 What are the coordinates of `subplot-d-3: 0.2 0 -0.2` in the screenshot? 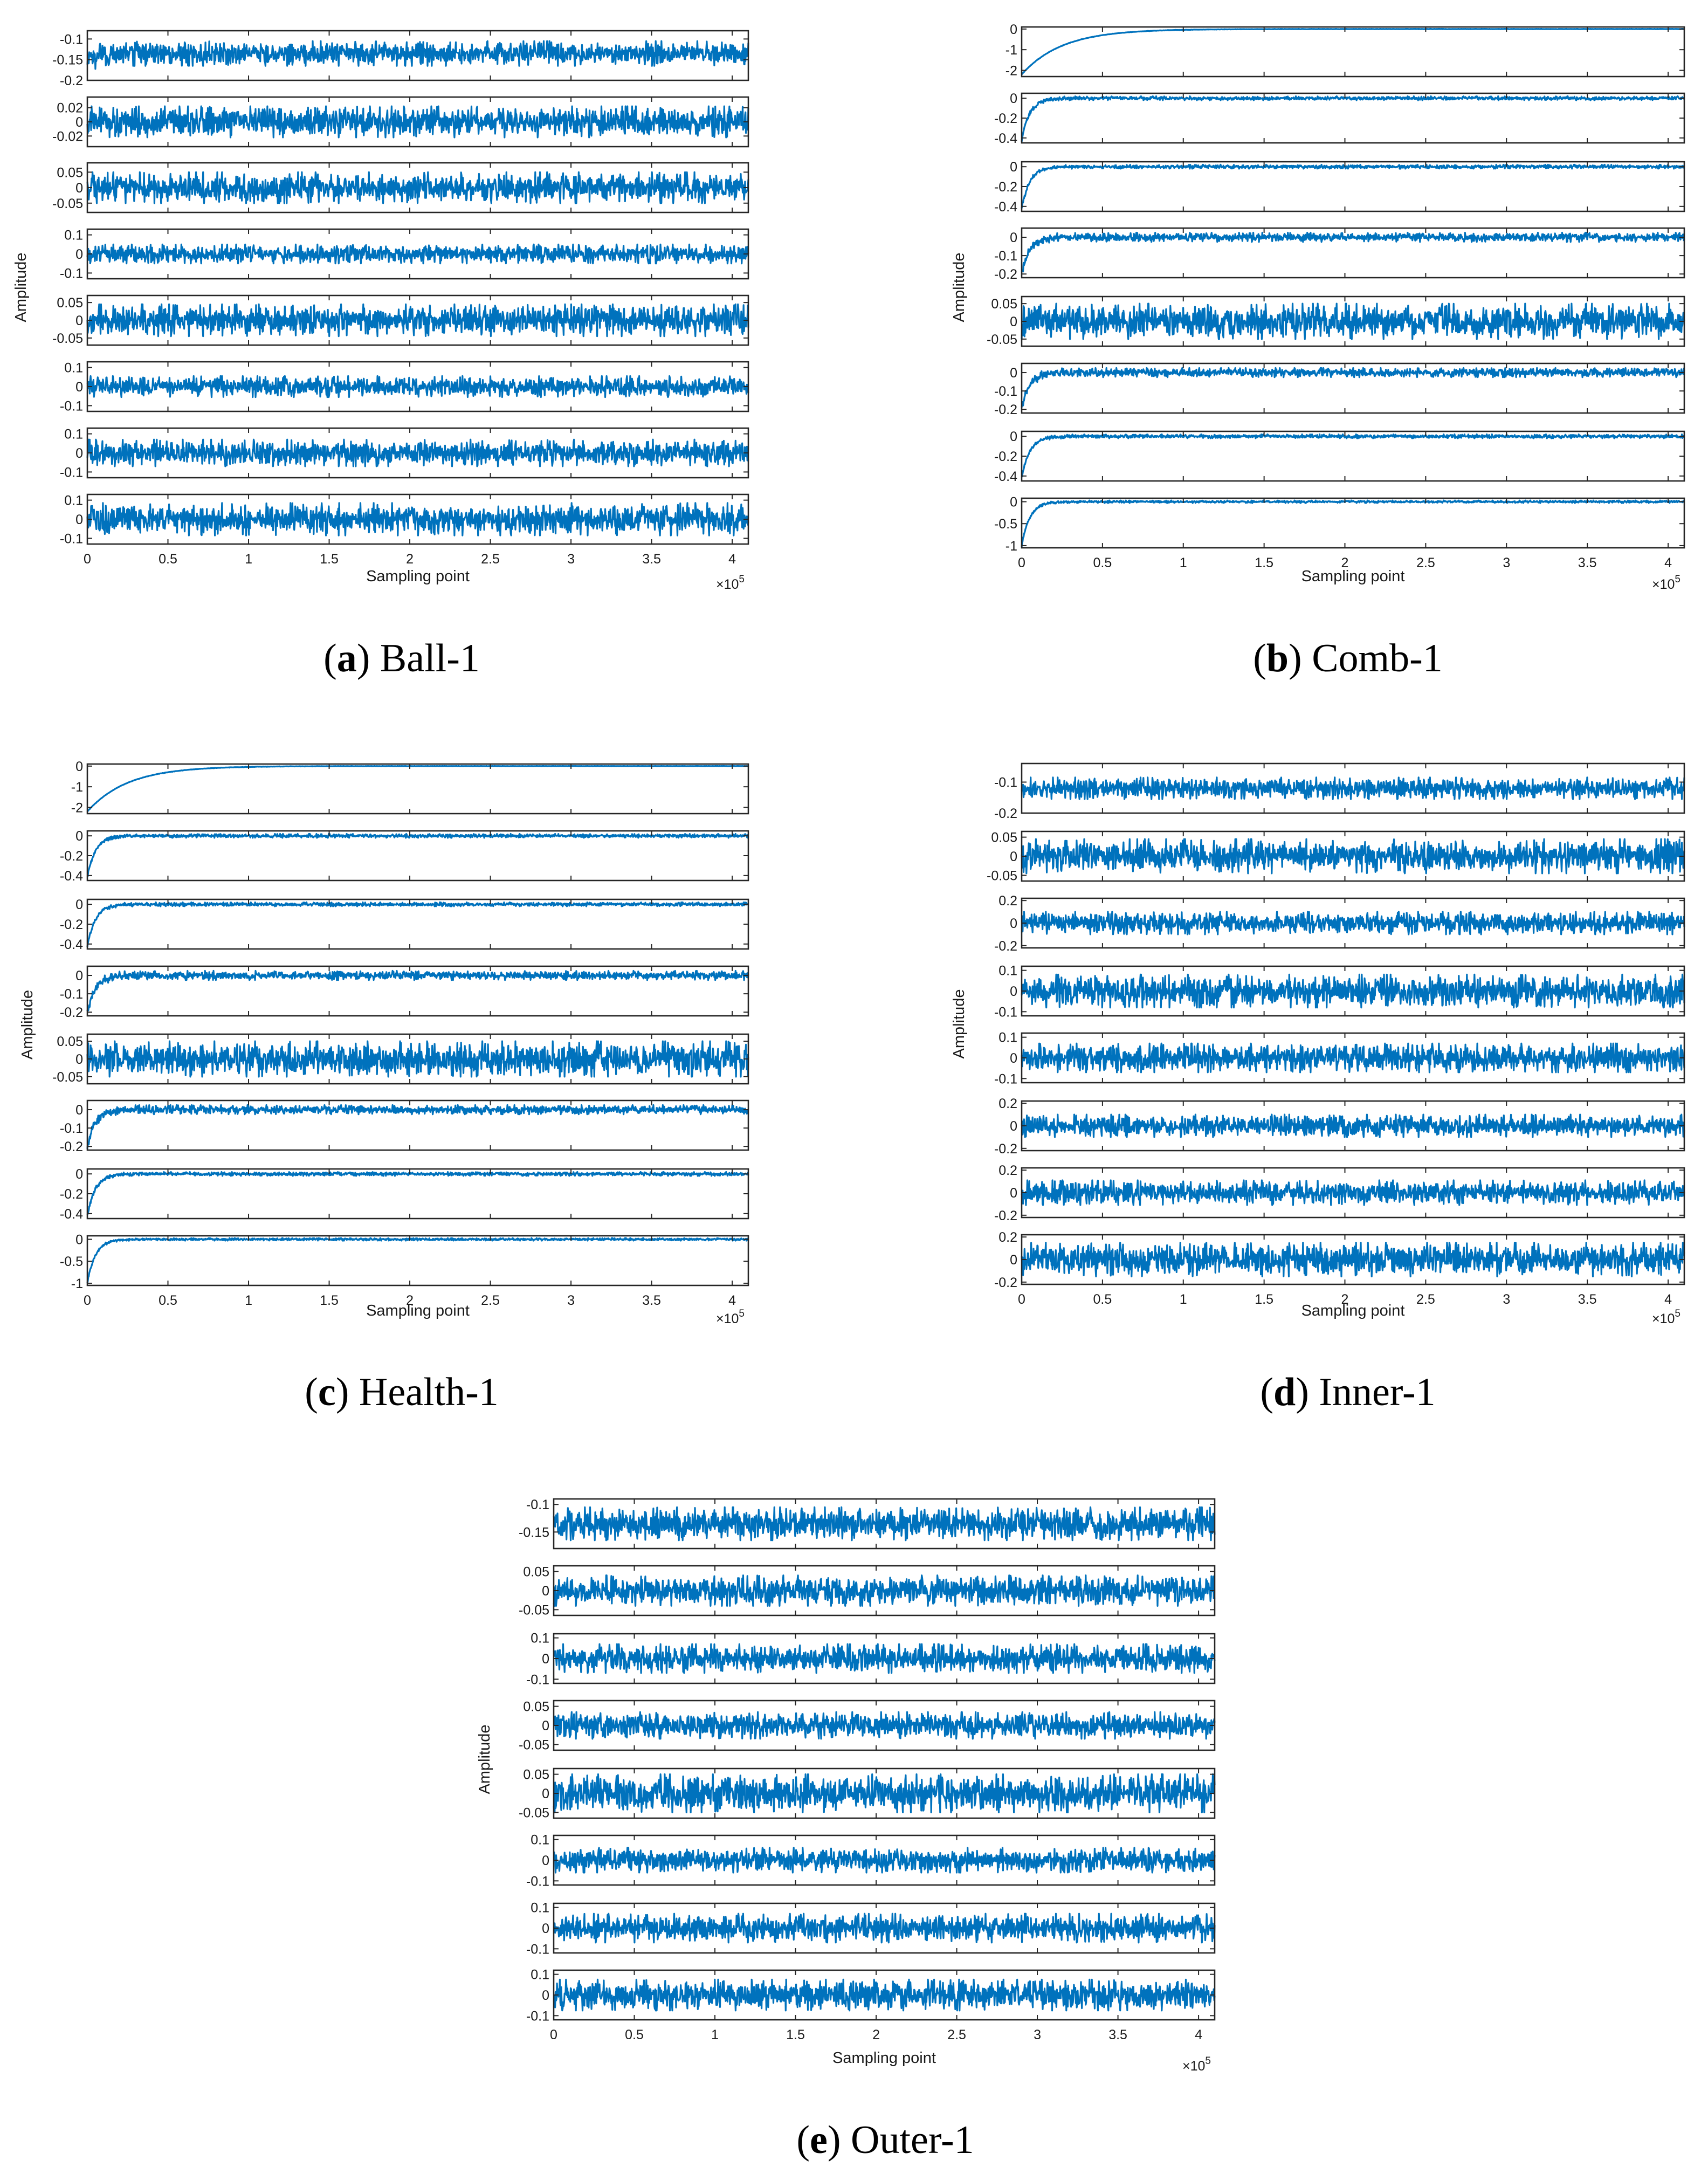 It's located at (1339, 923).